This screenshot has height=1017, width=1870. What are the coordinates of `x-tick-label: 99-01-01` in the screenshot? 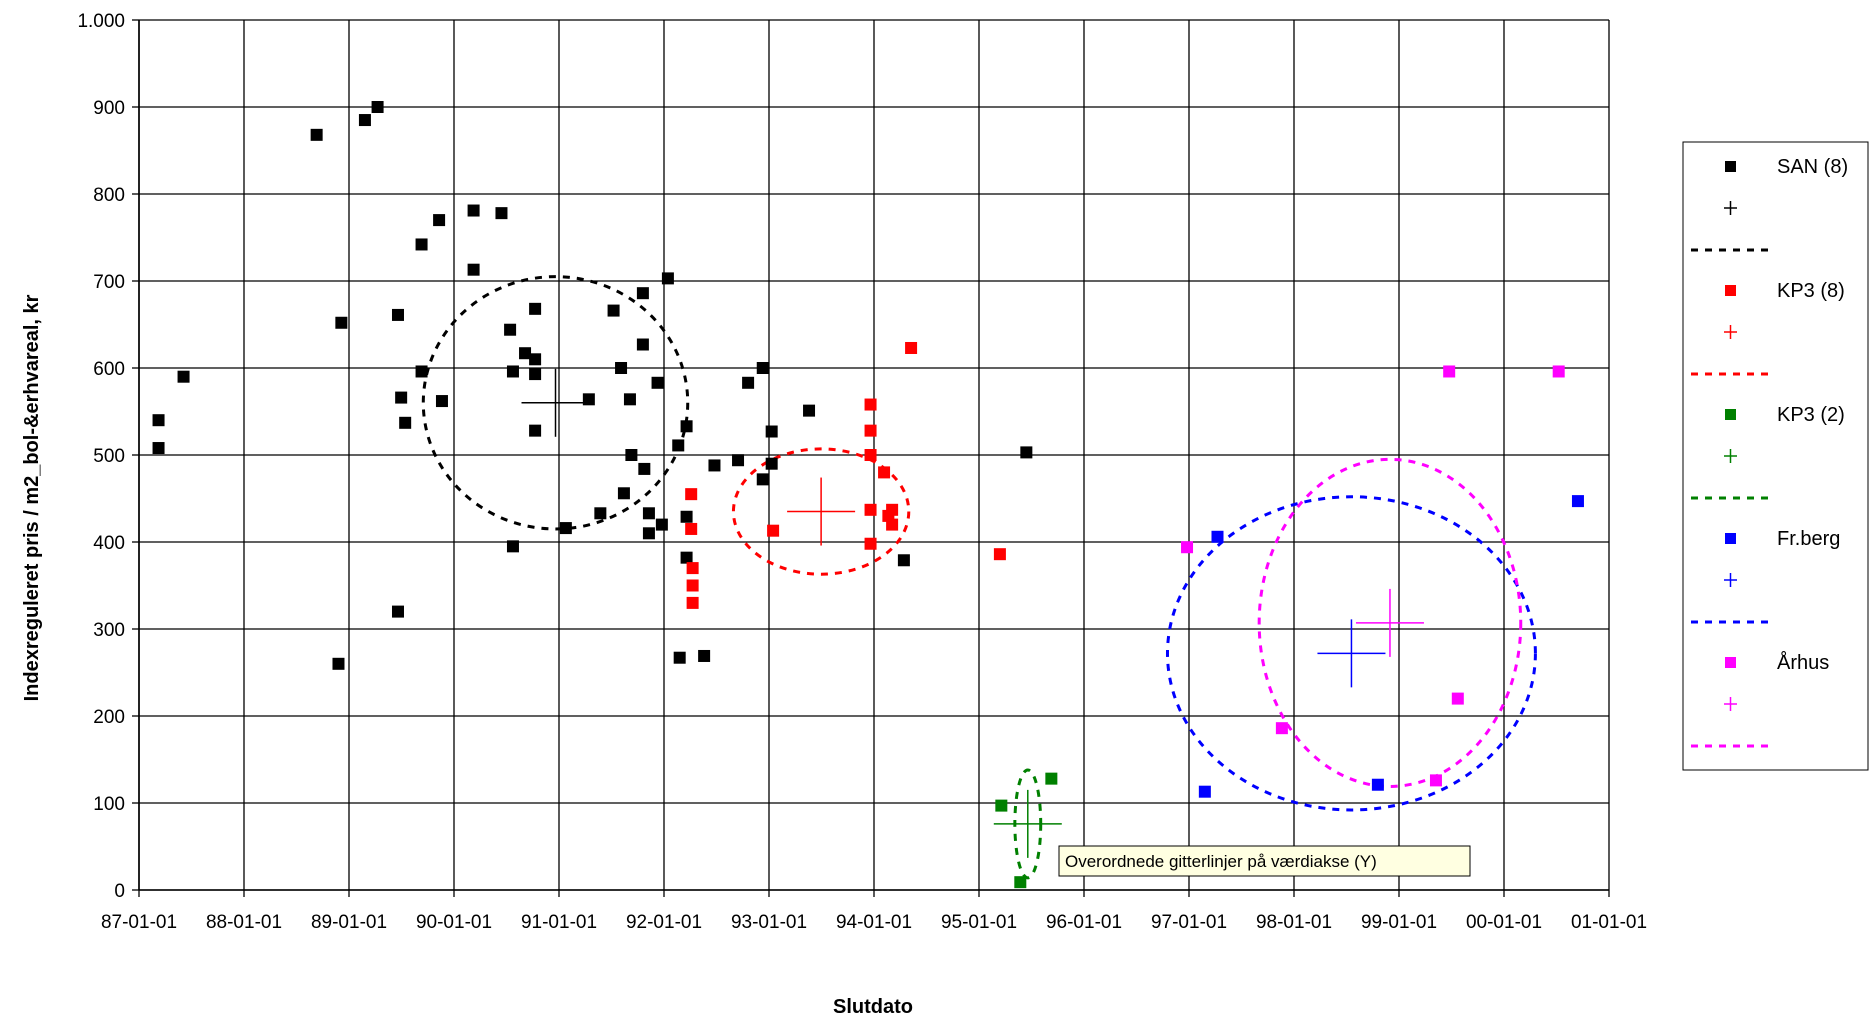 It's located at (1399, 922).